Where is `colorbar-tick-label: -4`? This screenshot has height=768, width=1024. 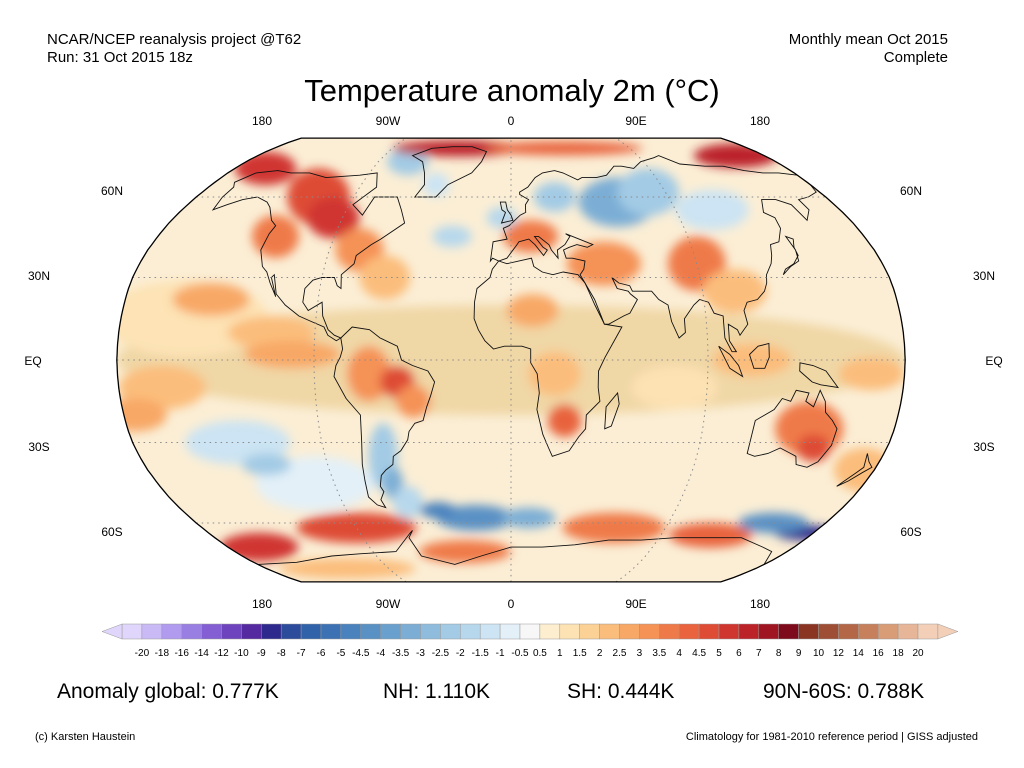 colorbar-tick-label: -4 is located at coordinates (380, 653).